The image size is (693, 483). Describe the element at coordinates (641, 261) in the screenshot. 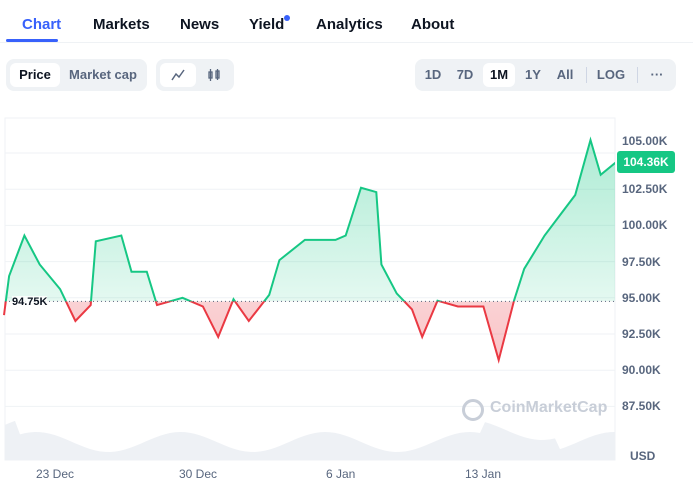

I see `y-tick-label: 97.50K` at that location.